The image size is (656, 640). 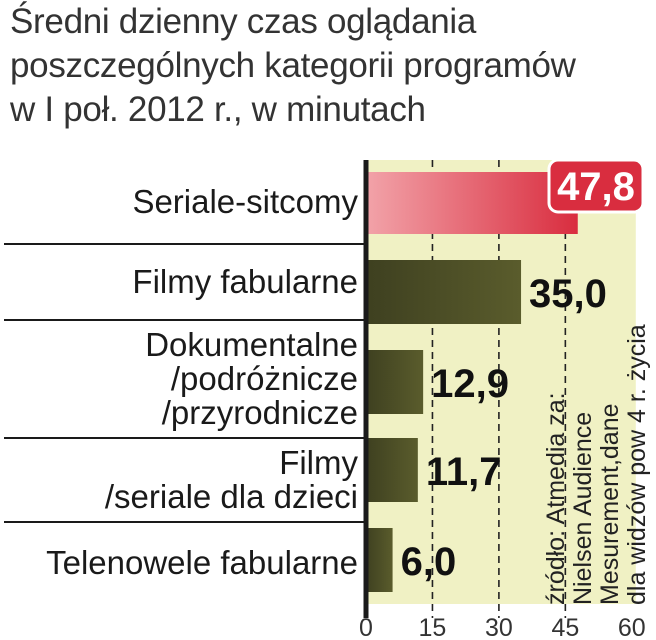 What do you see at coordinates (202, 562) in the screenshot?
I see `category-label: Telenowele fabularne` at bounding box center [202, 562].